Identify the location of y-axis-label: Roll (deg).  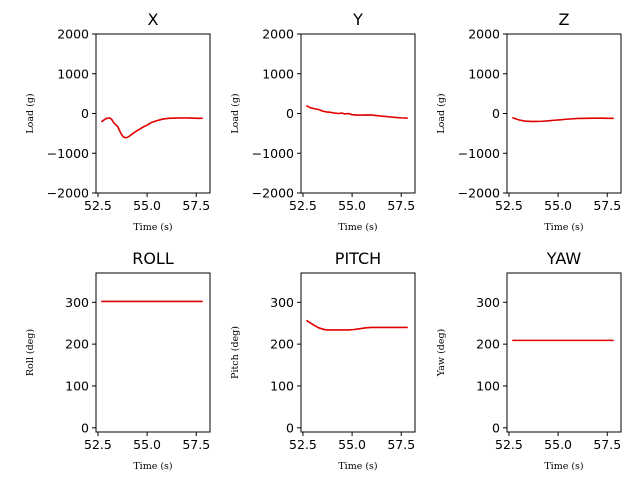
(30, 352).